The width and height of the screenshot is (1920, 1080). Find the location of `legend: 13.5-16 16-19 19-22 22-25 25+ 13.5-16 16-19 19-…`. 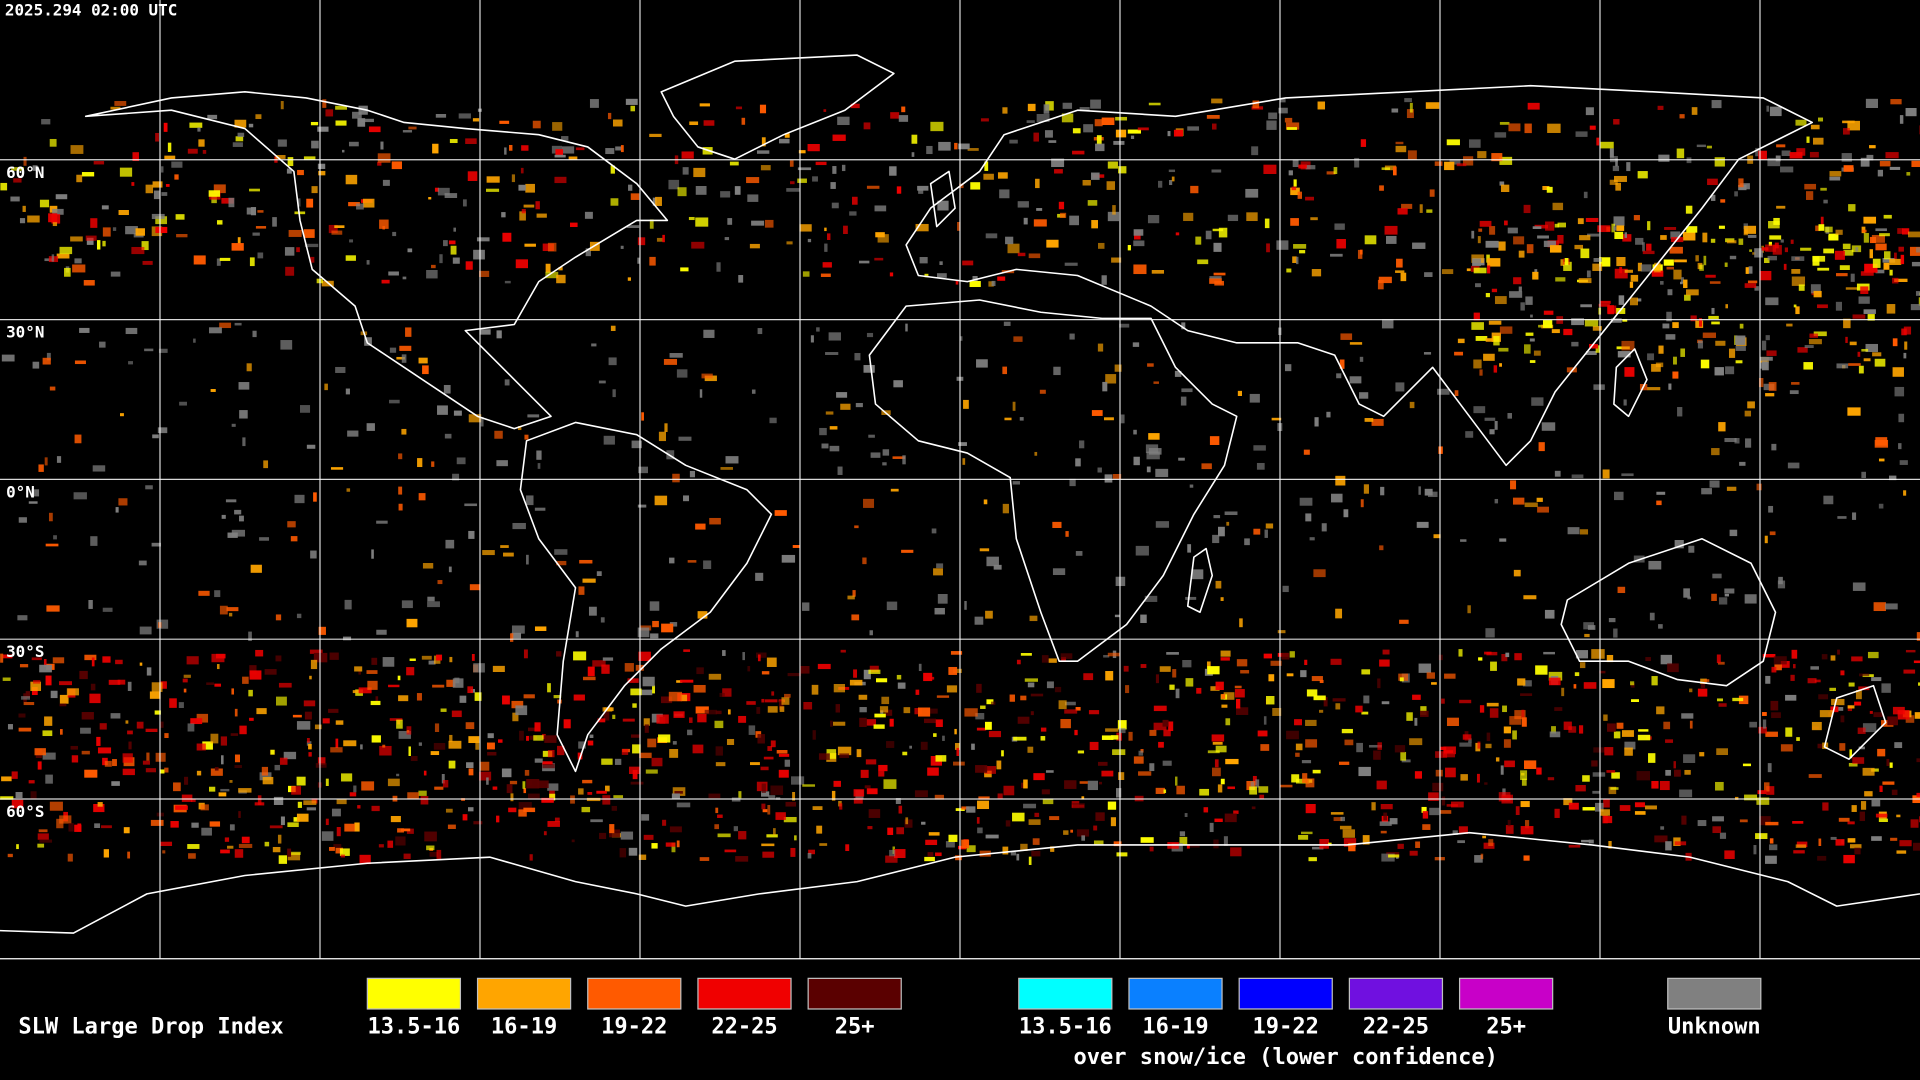

legend: 13.5-16 16-19 19-22 22-25 25+ 13.5-16 16-19 19-… is located at coordinates (1064, 1023).